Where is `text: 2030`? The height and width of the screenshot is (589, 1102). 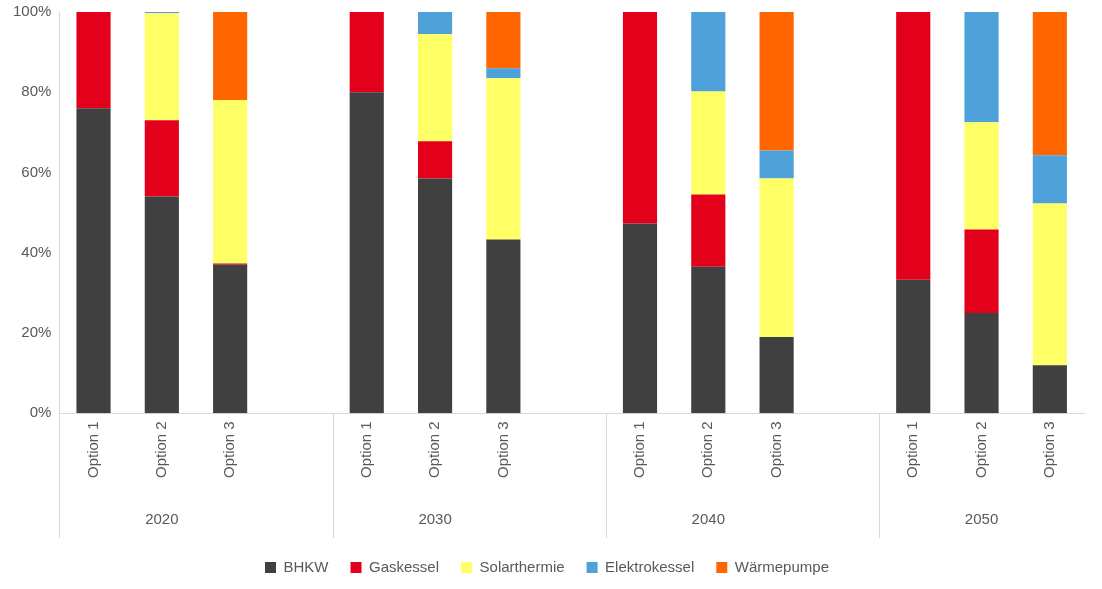 text: 2030 is located at coordinates (435, 519).